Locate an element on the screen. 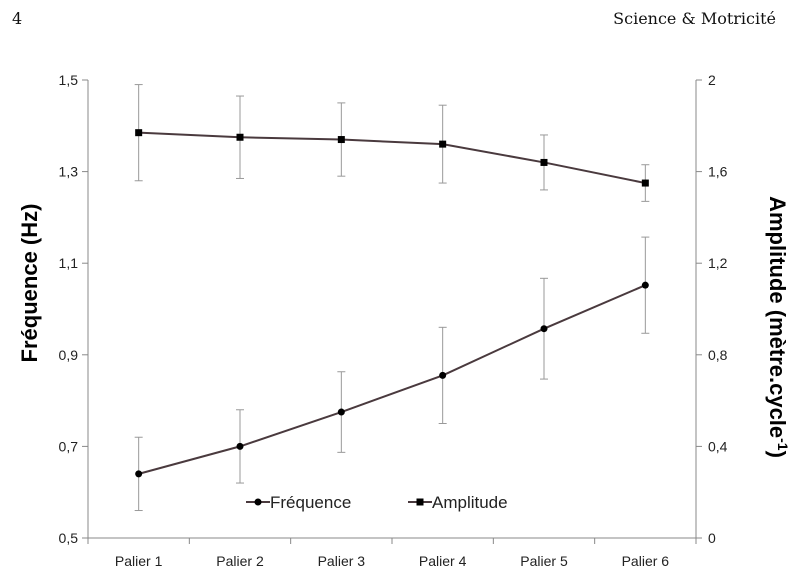 The image size is (792, 580). journal-name: Science & Motricité is located at coordinates (694, 18).